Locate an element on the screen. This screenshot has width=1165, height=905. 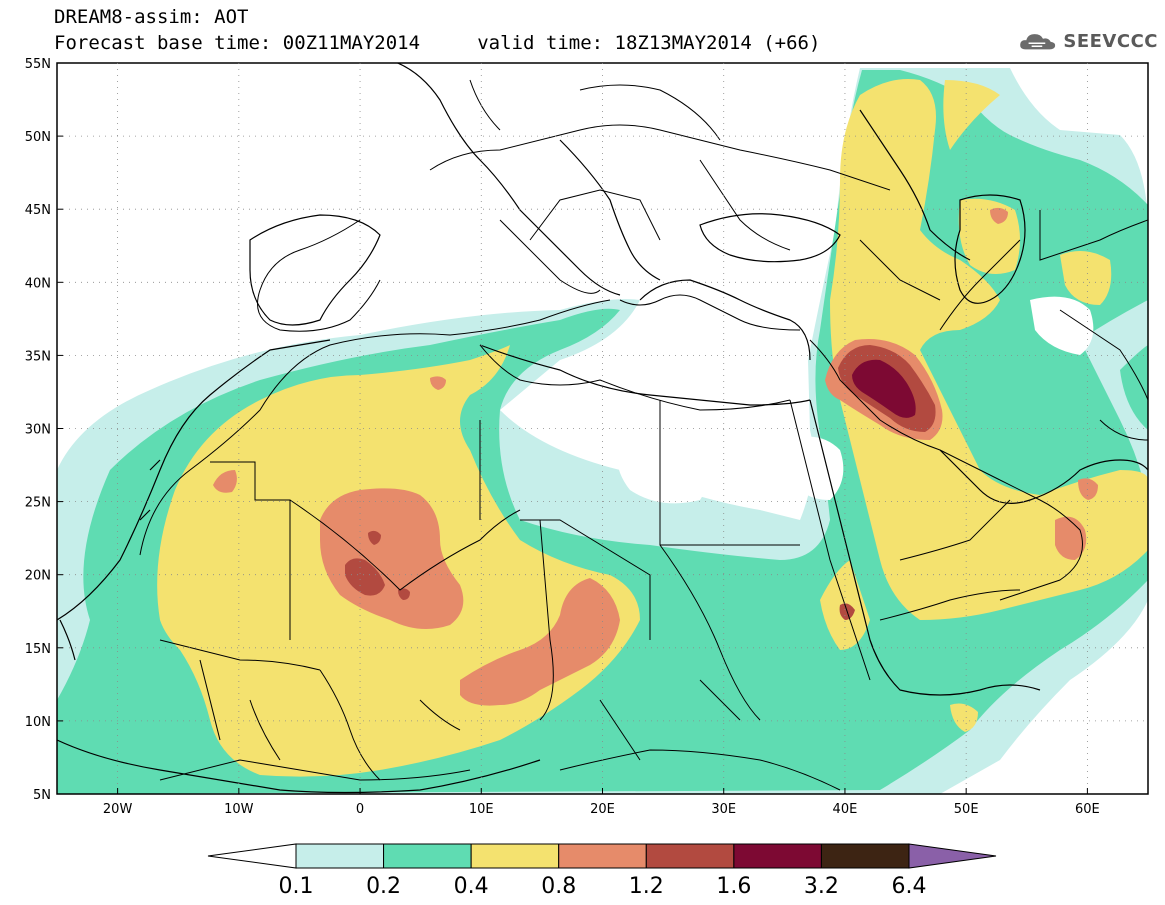
lat-tick-label: 40N is located at coordinates (38, 283).